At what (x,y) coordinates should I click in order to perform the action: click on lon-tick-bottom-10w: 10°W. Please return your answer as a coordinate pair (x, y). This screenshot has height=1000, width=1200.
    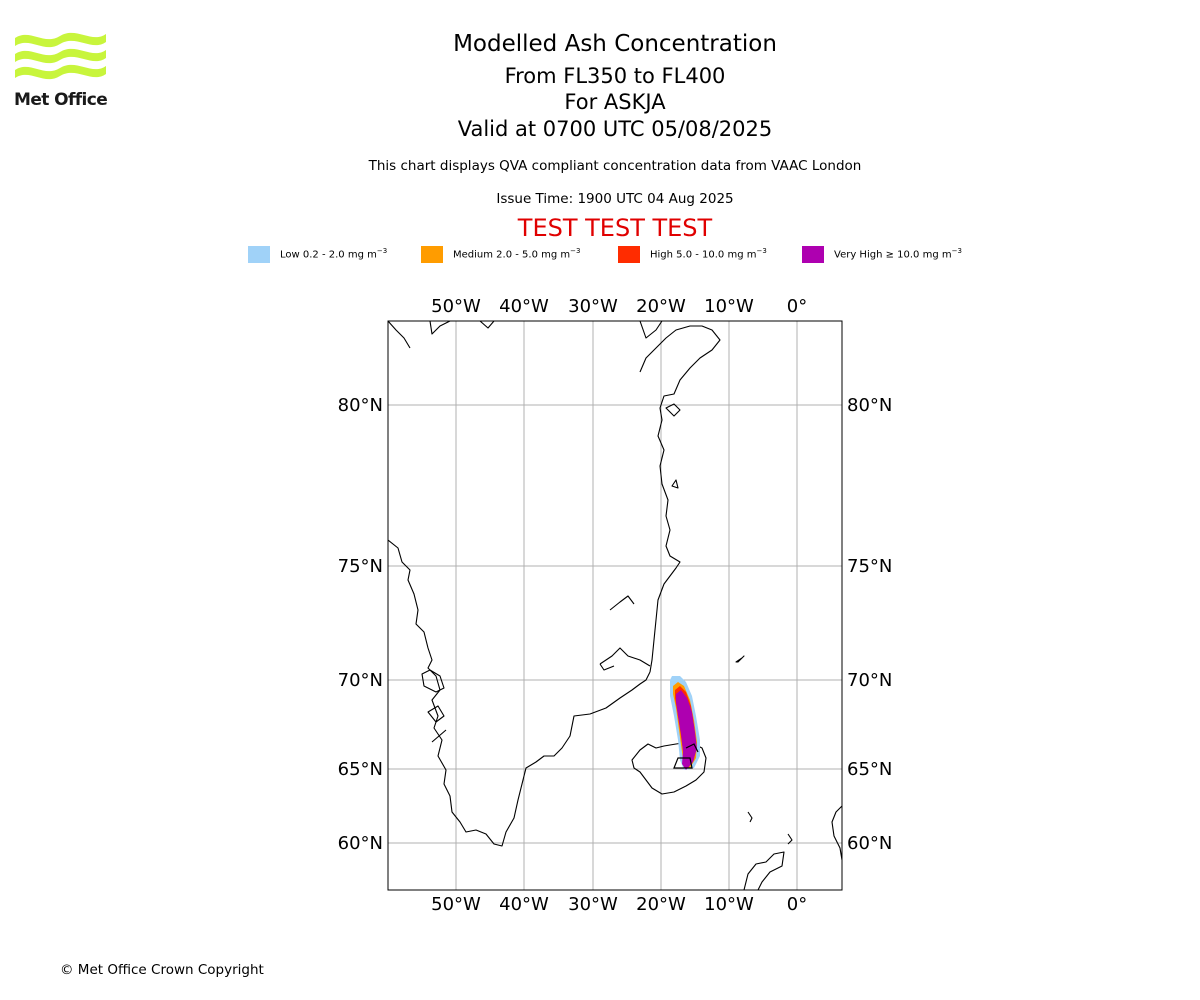
    Looking at the image, I should click on (729, 904).